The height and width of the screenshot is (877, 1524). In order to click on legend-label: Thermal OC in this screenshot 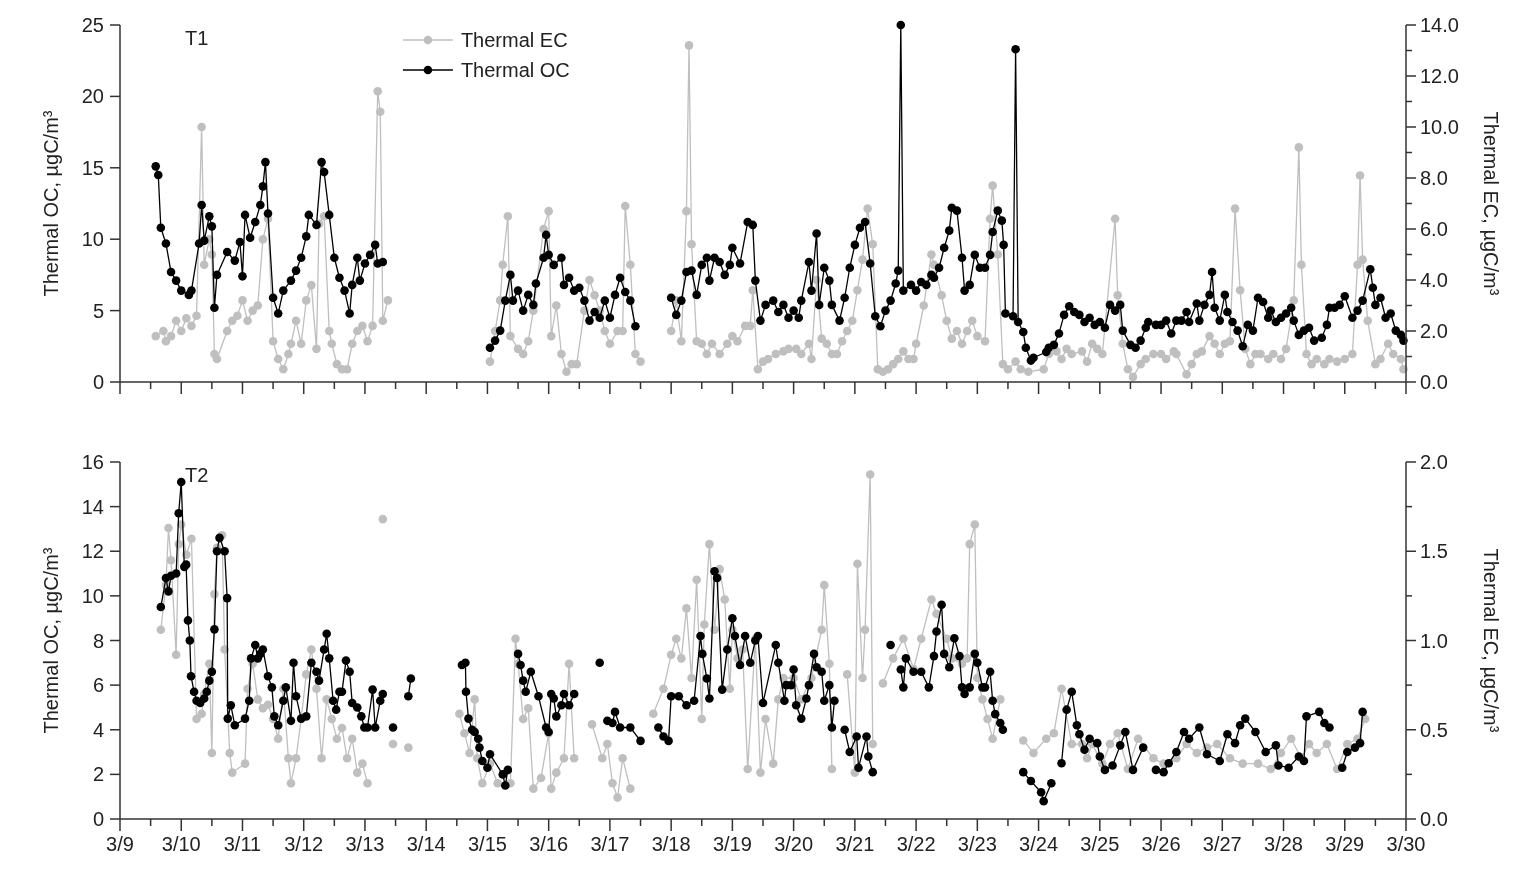, I will do `click(515, 70)`.